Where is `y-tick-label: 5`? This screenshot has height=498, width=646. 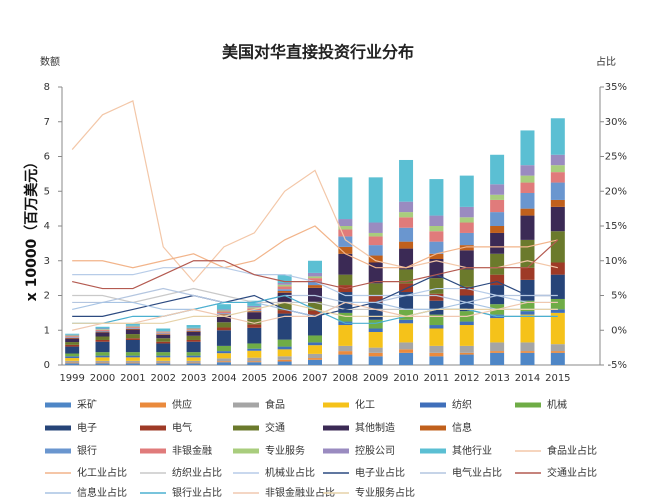
y-tick-label: 5 is located at coordinates (47, 191).